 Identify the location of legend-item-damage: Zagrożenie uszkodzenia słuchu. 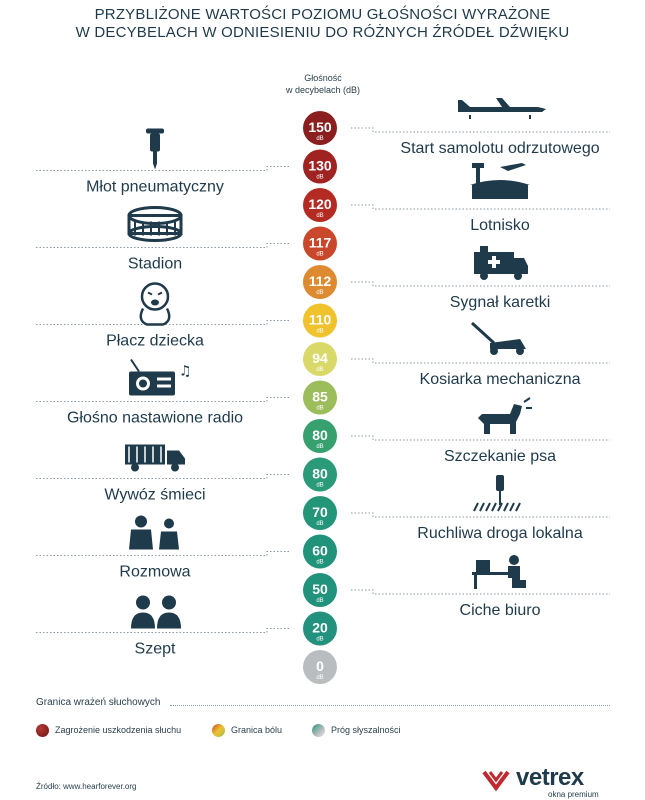
(108, 730).